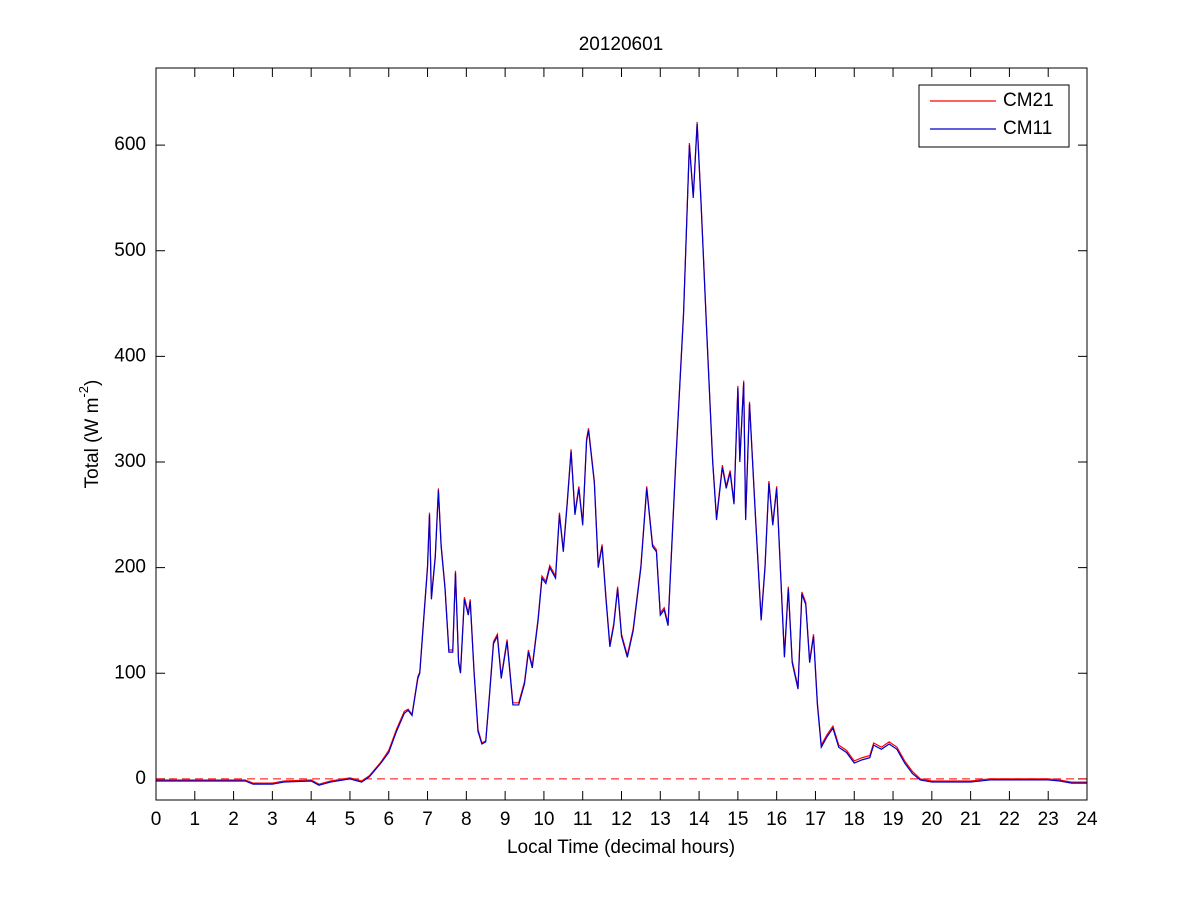  What do you see at coordinates (130, 355) in the screenshot?
I see `y-tick-label: 400` at bounding box center [130, 355].